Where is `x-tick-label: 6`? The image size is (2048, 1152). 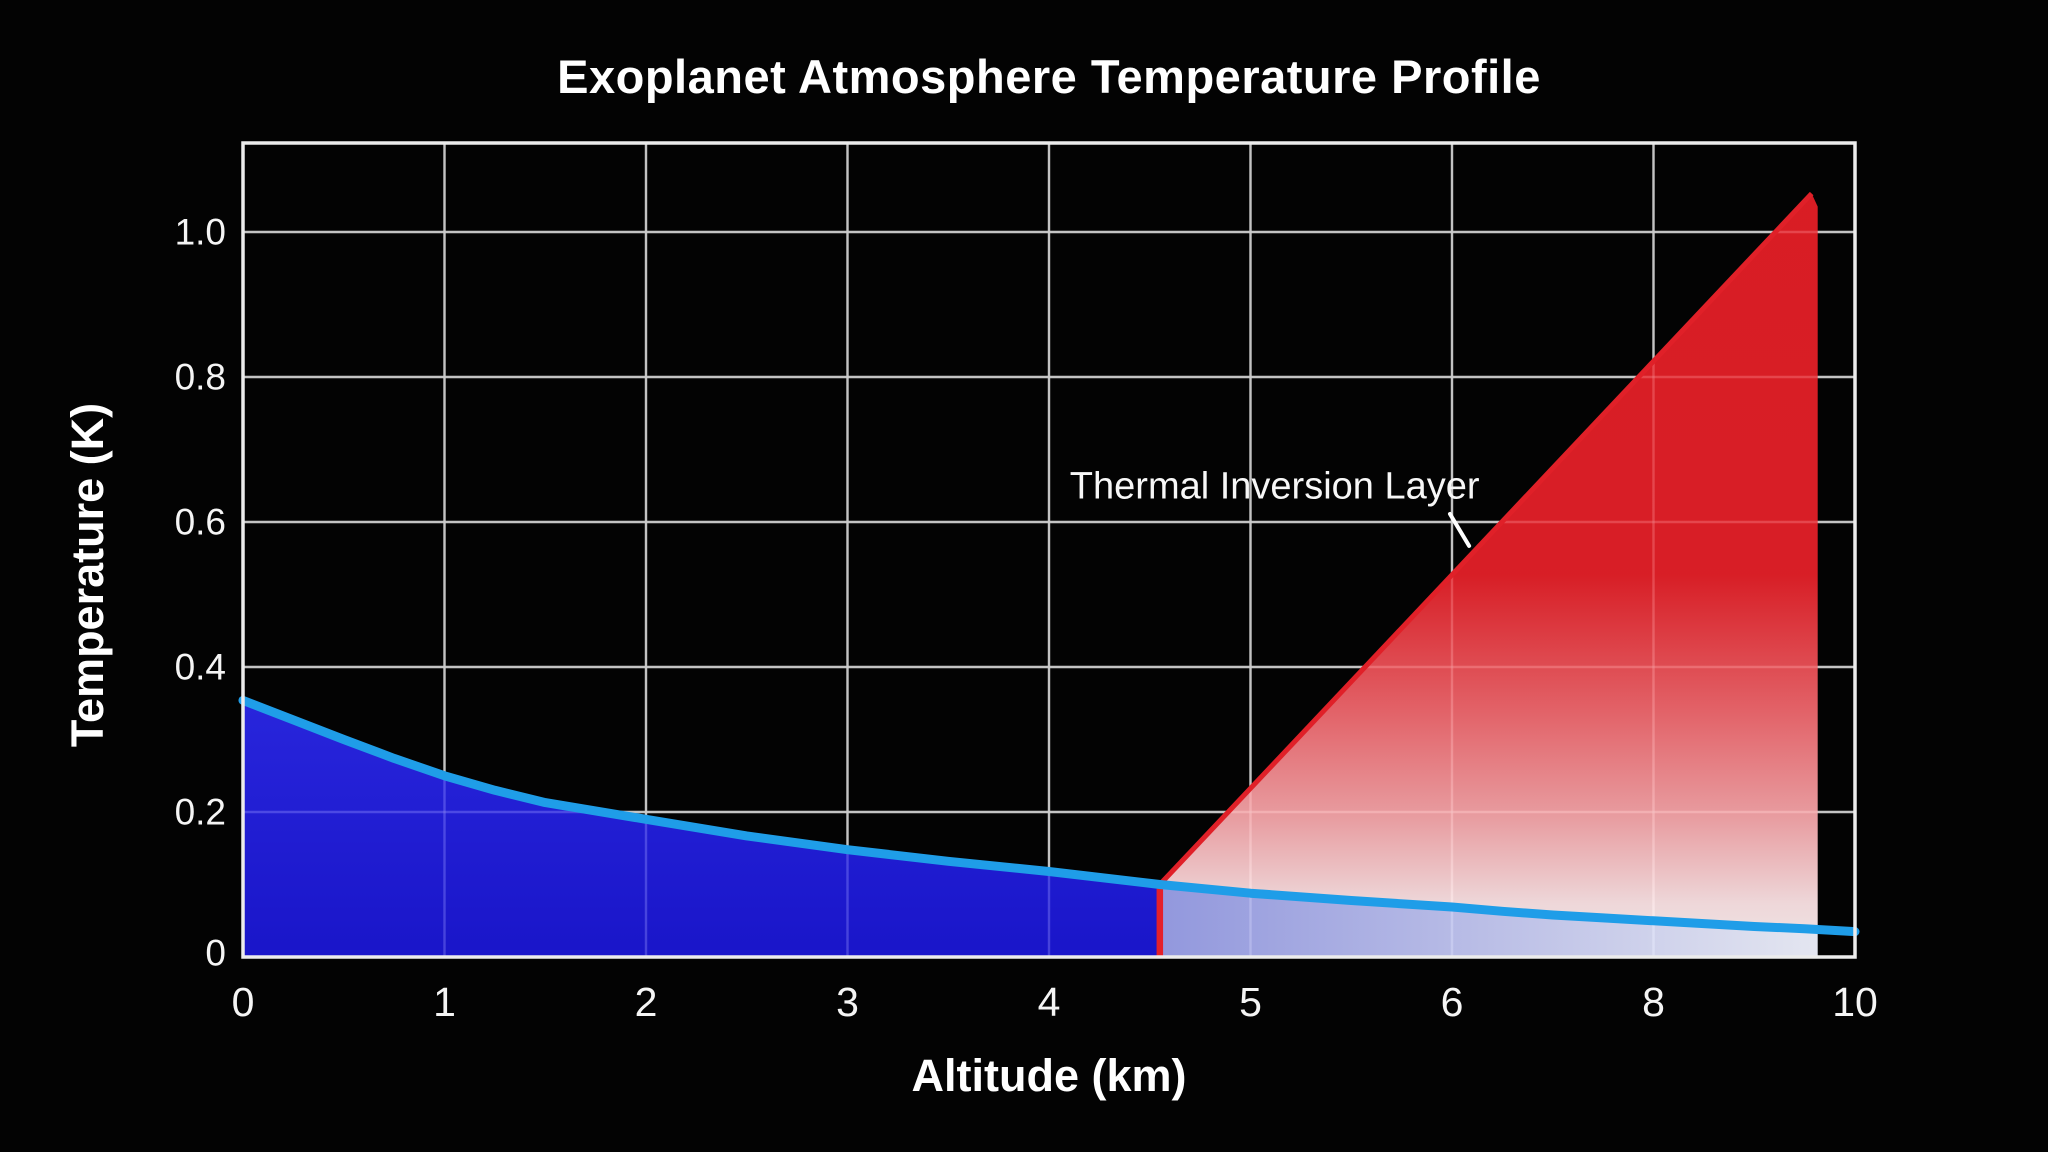 x-tick-label: 6 is located at coordinates (1452, 1002).